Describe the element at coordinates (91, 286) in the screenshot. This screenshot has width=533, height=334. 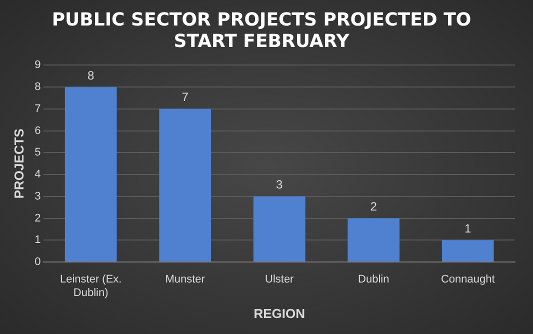
I see `x-tick-label: Leinster (Ex. Dublin)` at that location.